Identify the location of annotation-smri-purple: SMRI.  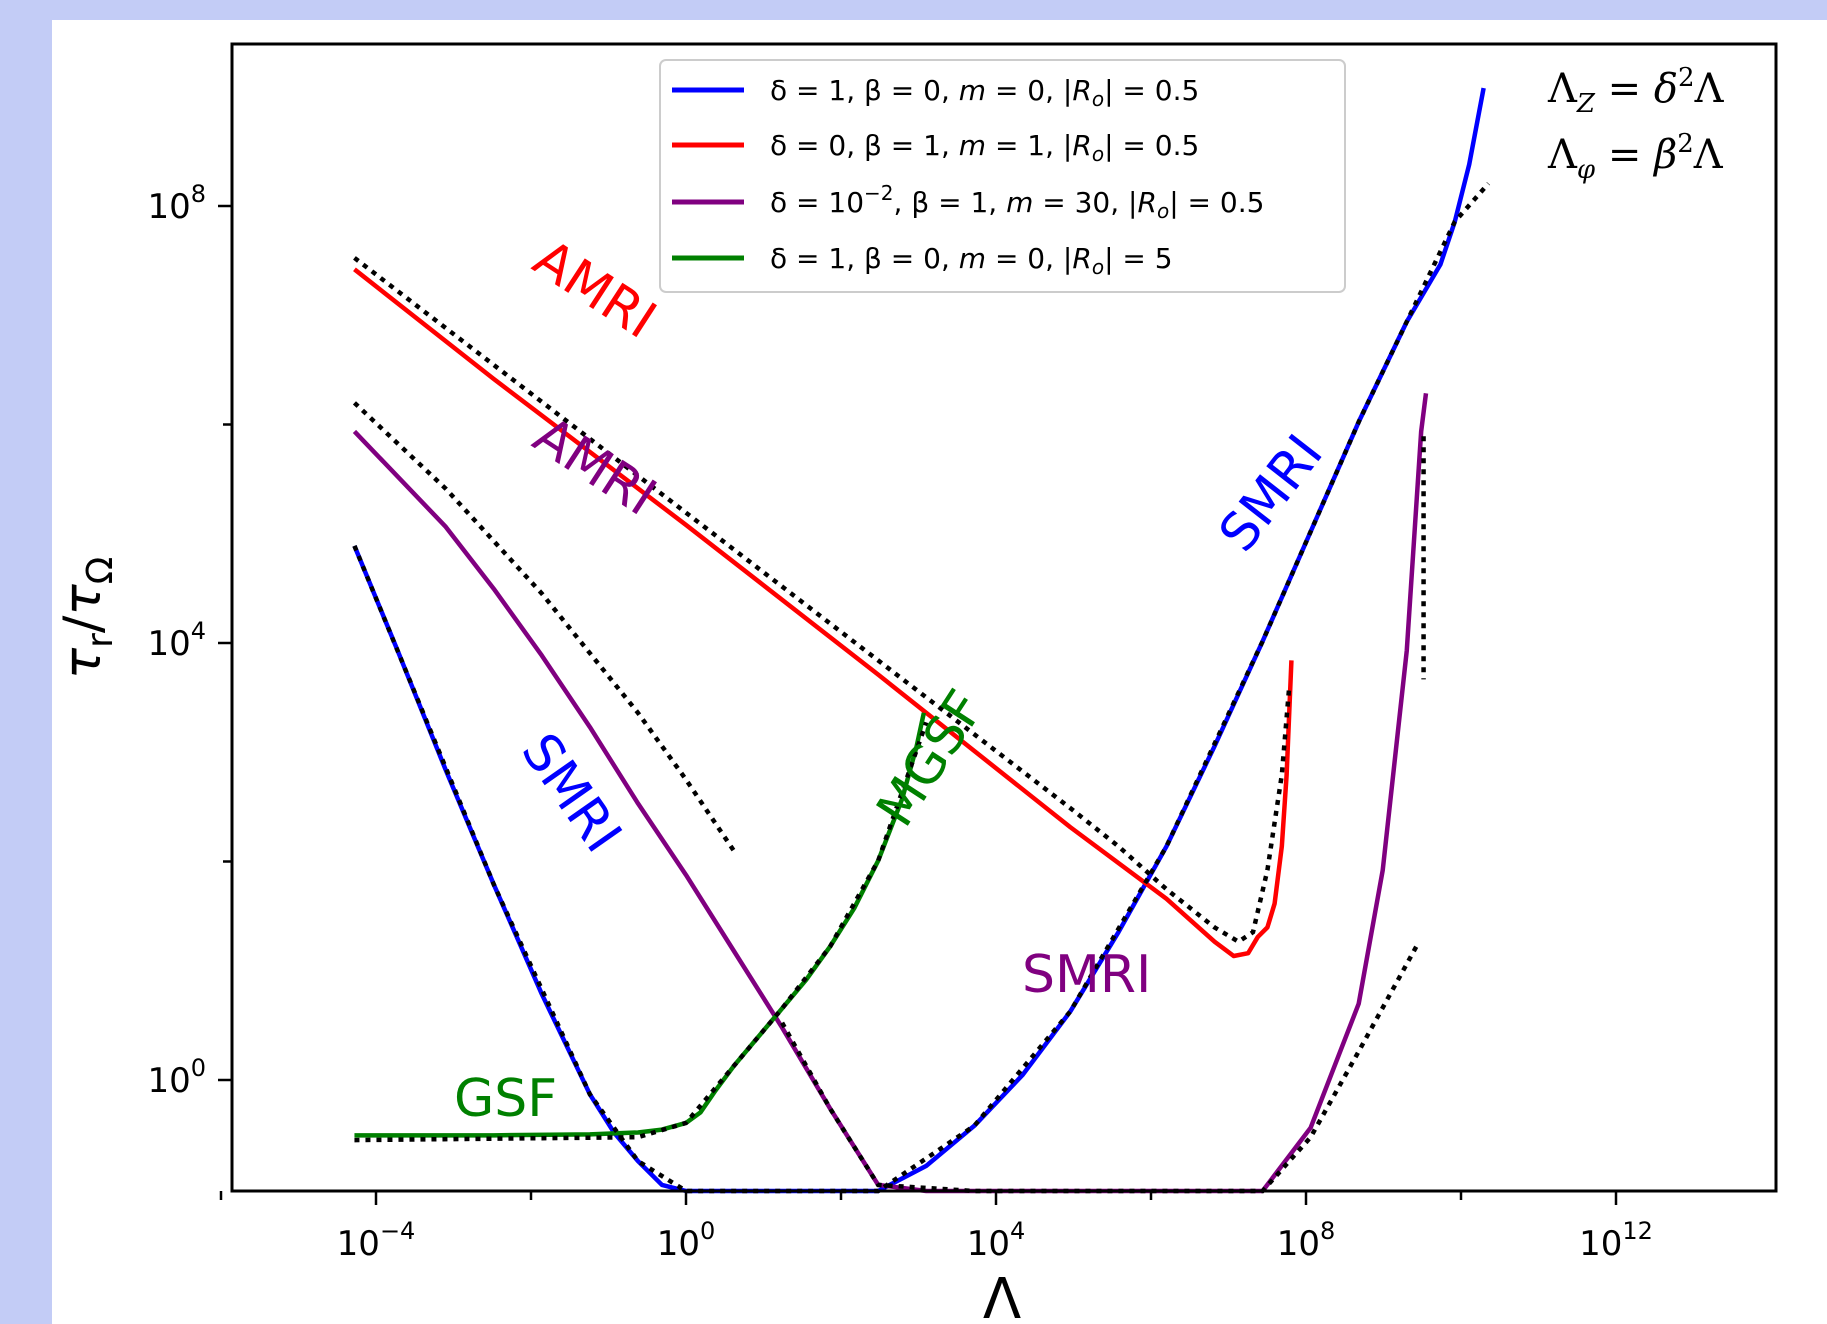
(1086, 975).